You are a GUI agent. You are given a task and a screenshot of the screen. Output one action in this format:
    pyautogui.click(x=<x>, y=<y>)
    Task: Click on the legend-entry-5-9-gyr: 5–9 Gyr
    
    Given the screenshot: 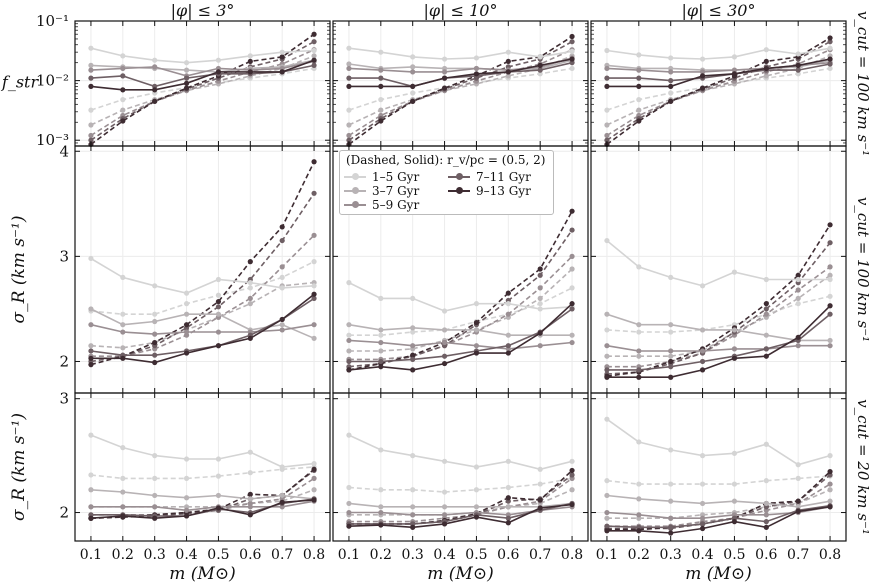 What is the action you would take?
    pyautogui.click(x=394, y=205)
    